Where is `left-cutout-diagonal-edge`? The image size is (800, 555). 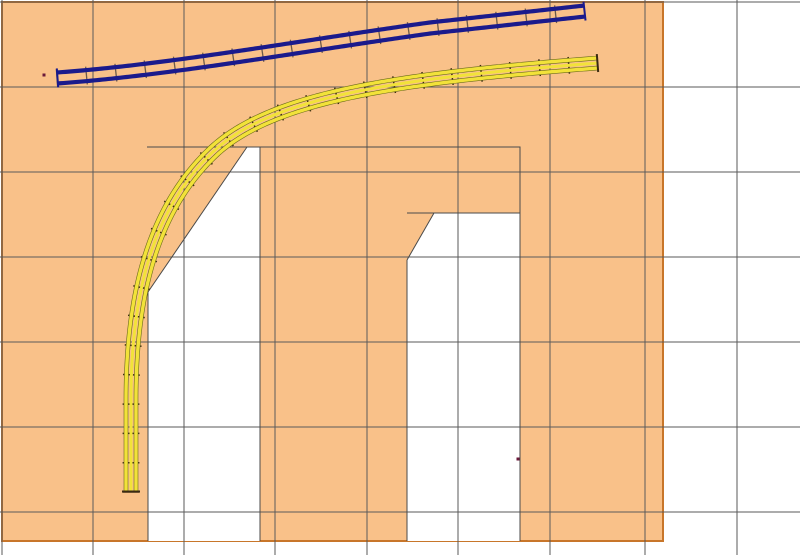
left-cutout-diagonal-edge is located at coordinates (197, 219).